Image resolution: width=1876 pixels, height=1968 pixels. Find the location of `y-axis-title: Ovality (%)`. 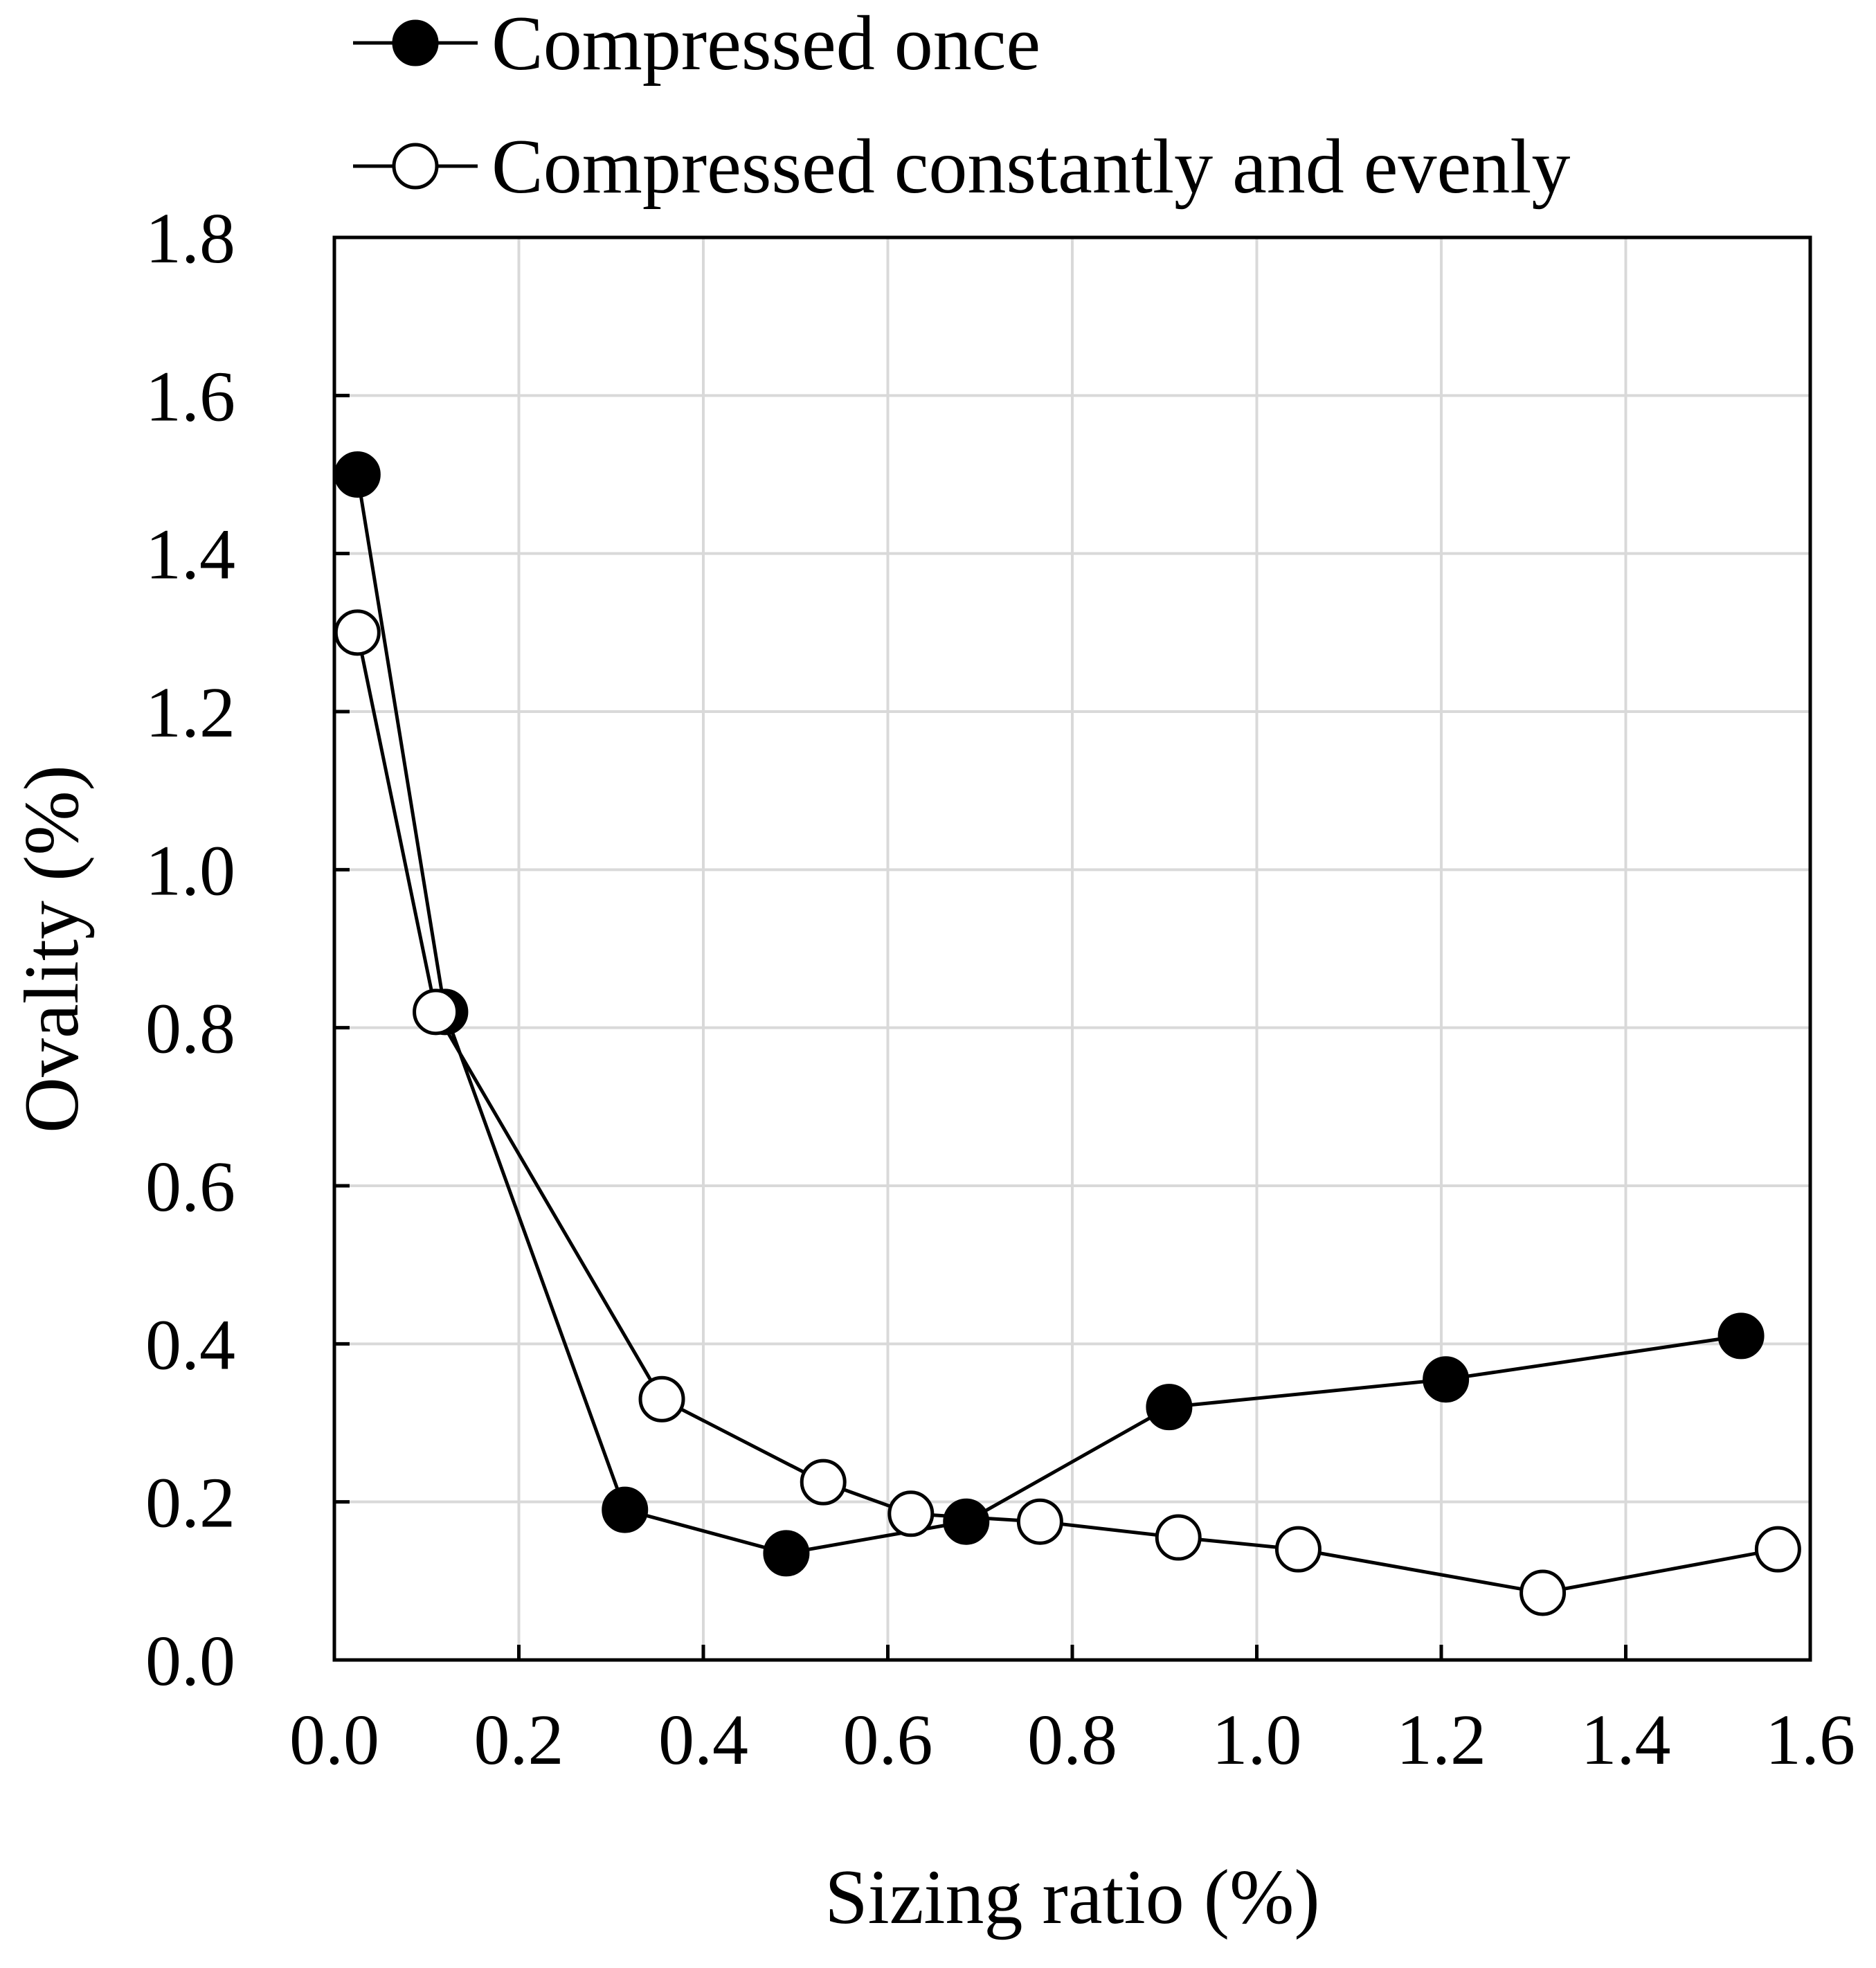

y-axis-title: Ovality (%) is located at coordinates (52, 949).